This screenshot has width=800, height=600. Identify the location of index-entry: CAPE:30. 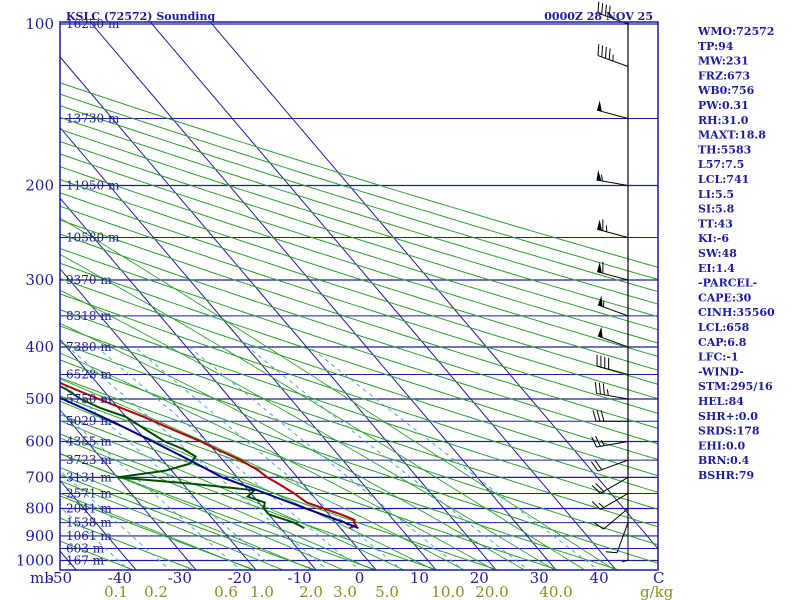
(725, 297).